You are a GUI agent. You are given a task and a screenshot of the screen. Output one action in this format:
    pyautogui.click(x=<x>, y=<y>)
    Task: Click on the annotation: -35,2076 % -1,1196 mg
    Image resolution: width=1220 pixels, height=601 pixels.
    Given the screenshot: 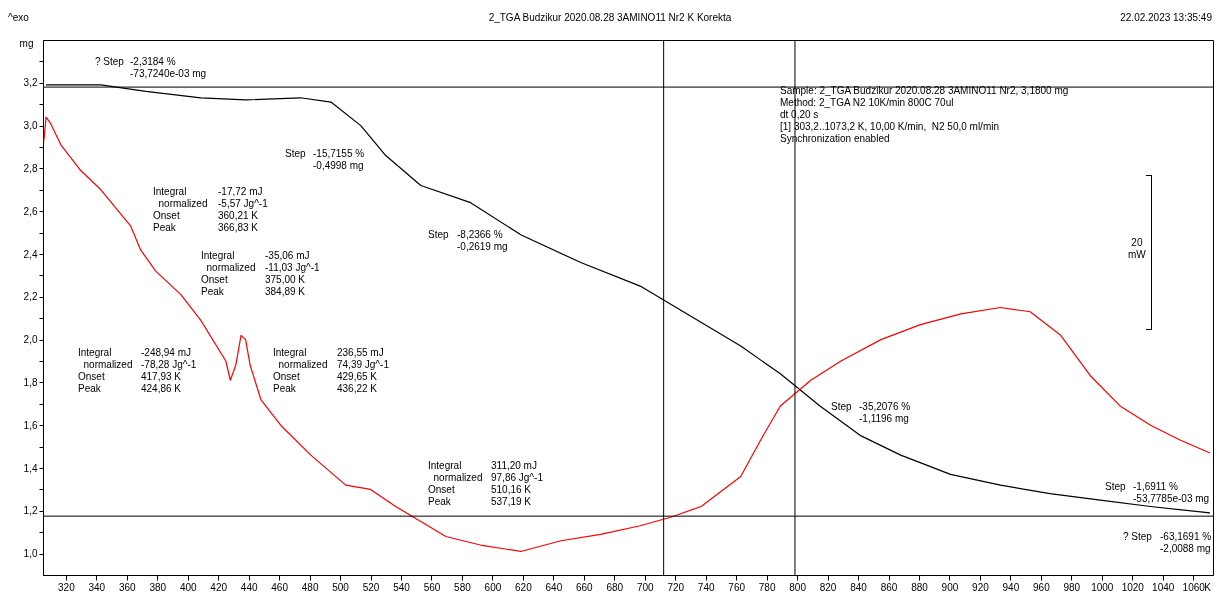 What is the action you would take?
    pyautogui.click(x=885, y=413)
    